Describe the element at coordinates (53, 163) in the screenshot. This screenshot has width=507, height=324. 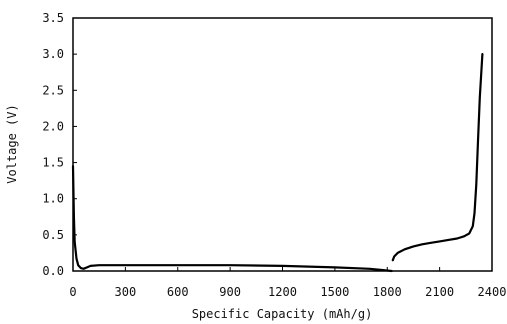
I see `y-tick-label: 1.5` at that location.